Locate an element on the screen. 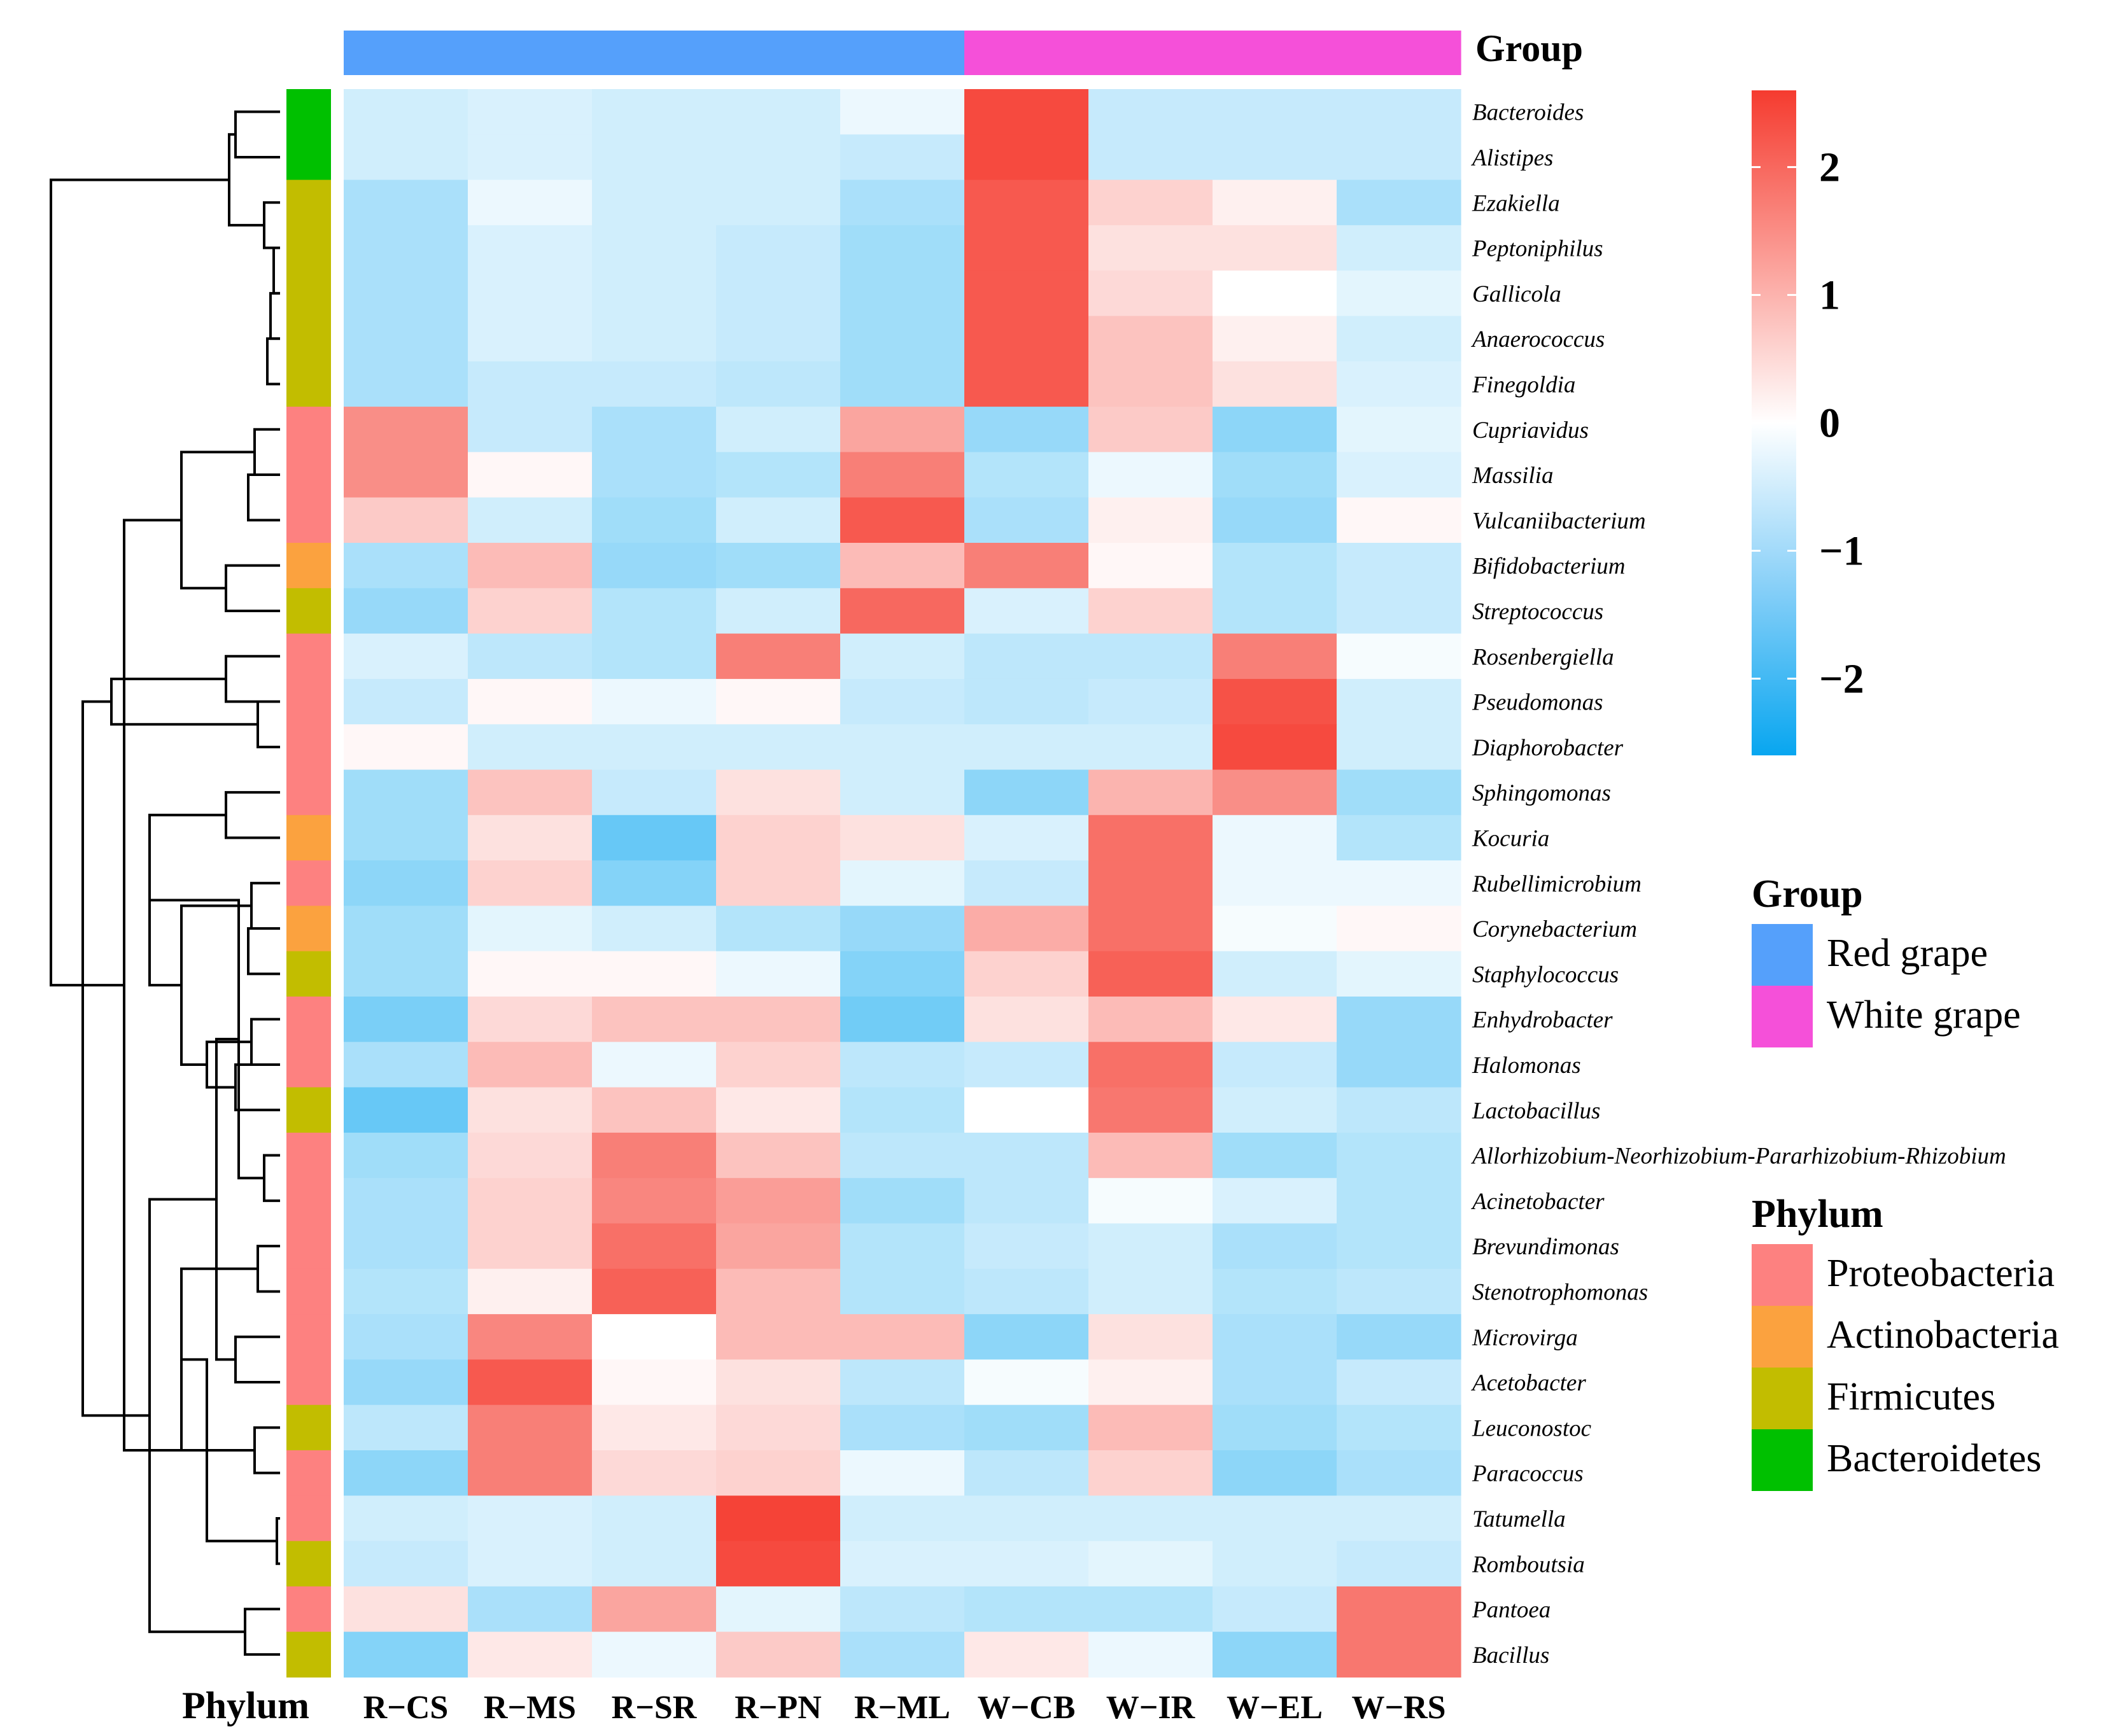  group-bar-segment is located at coordinates (1026, 53).